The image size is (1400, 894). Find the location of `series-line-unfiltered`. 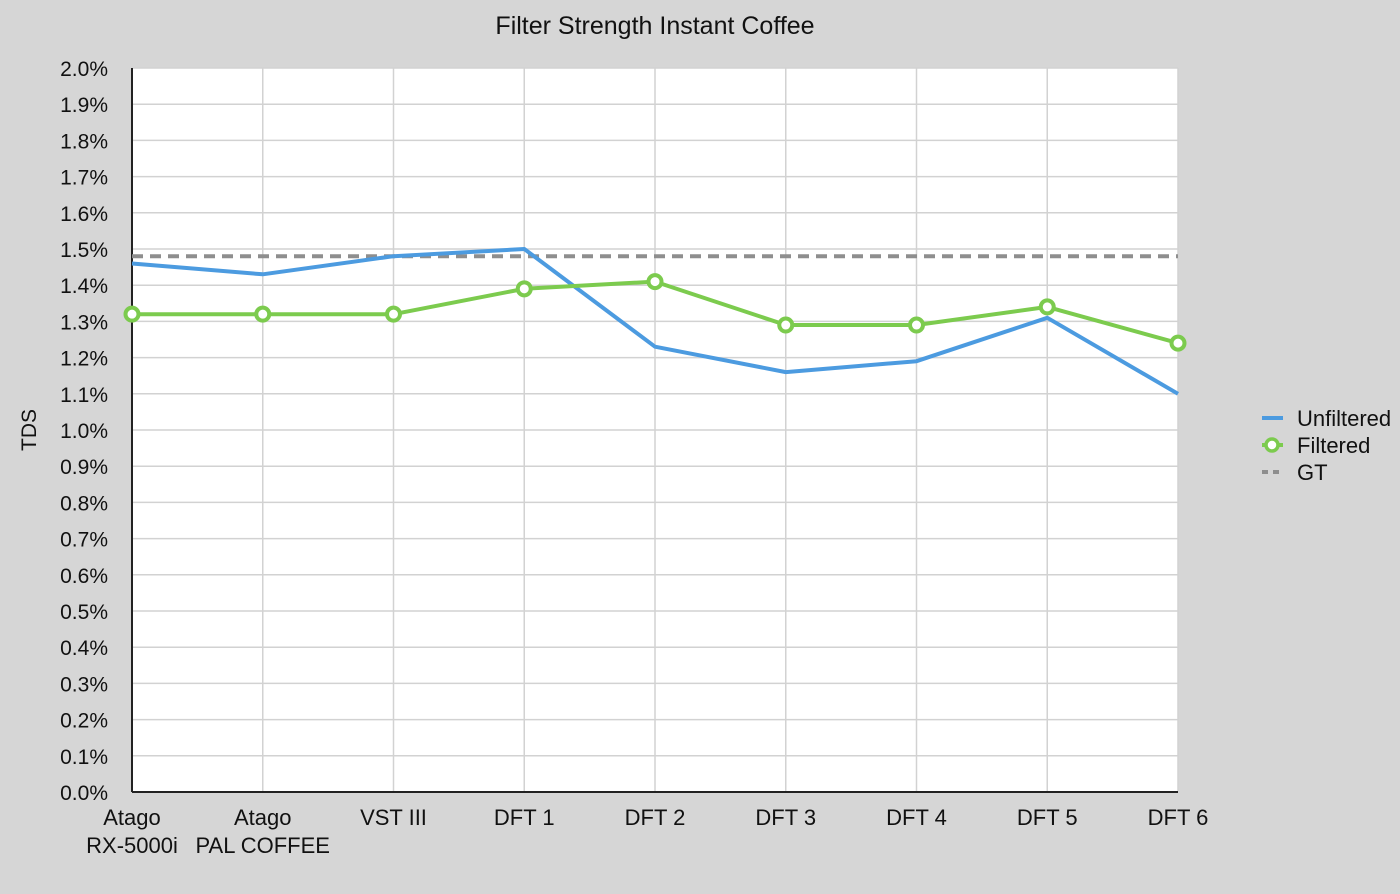

series-line-unfiltered is located at coordinates (655, 321).